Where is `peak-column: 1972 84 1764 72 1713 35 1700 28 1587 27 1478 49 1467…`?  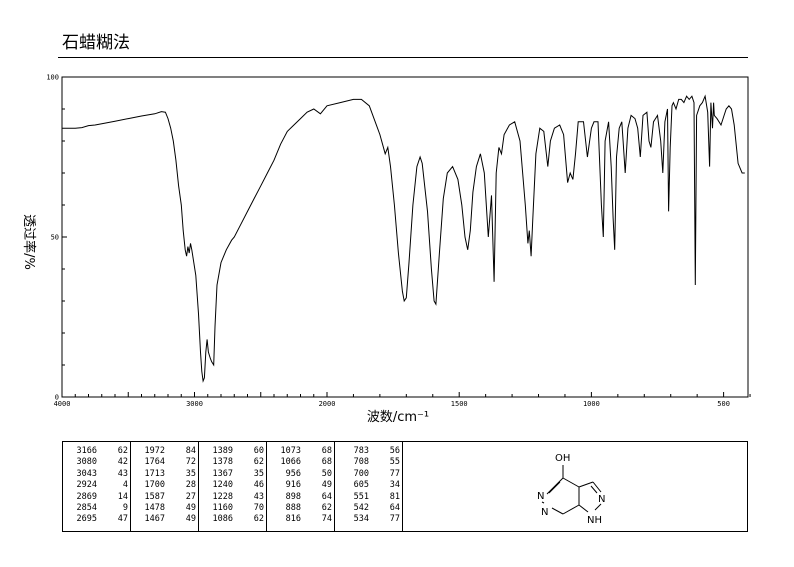
peak-column: 1972 84 1764 72 1713 35 1700 28 1587 27 1478 49 1467… is located at coordinates (165, 486).